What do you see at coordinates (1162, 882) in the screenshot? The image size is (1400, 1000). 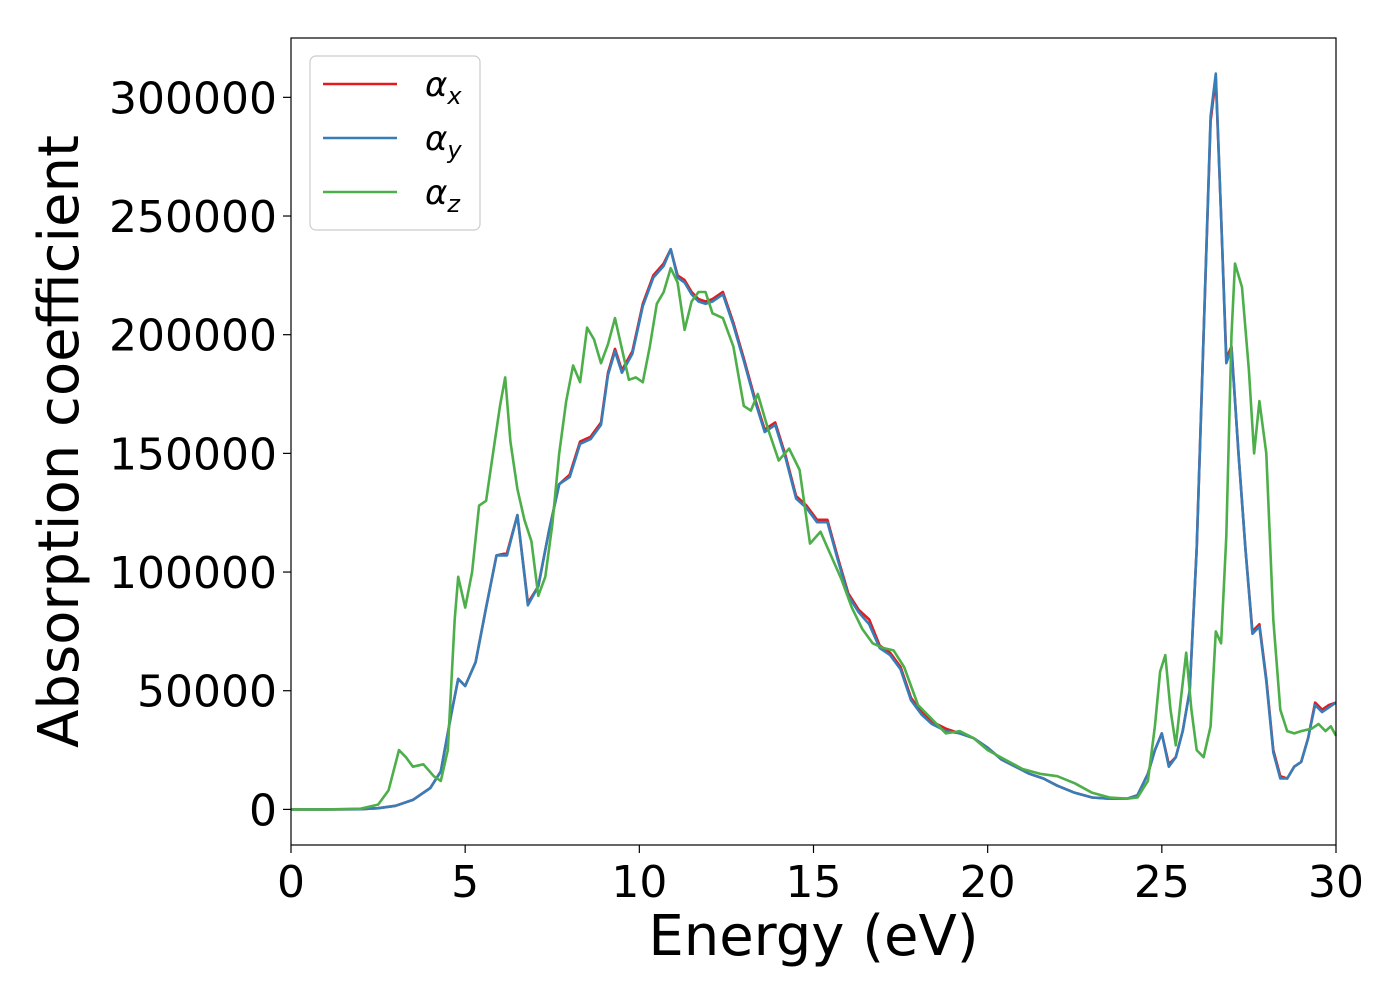 I see `x-tick-label: 25` at bounding box center [1162, 882].